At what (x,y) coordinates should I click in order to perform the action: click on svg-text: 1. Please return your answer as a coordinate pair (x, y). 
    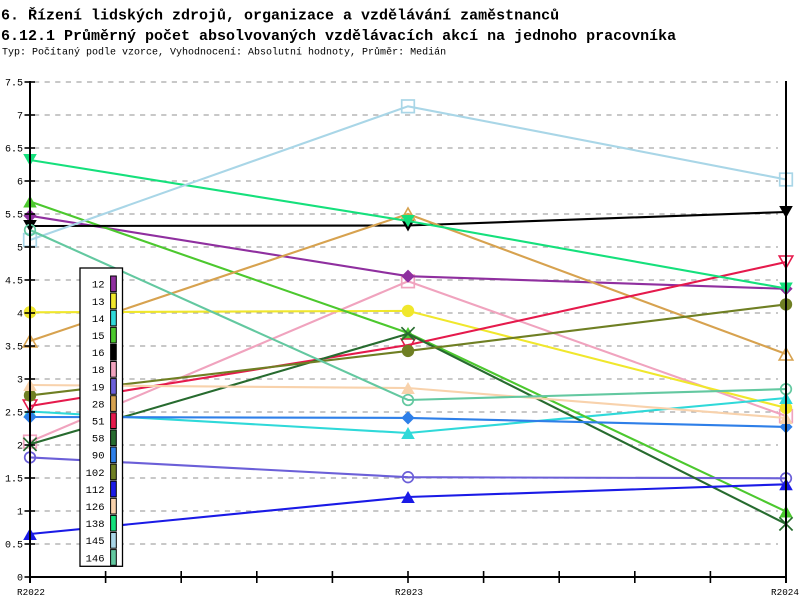
    Looking at the image, I should click on (20, 513).